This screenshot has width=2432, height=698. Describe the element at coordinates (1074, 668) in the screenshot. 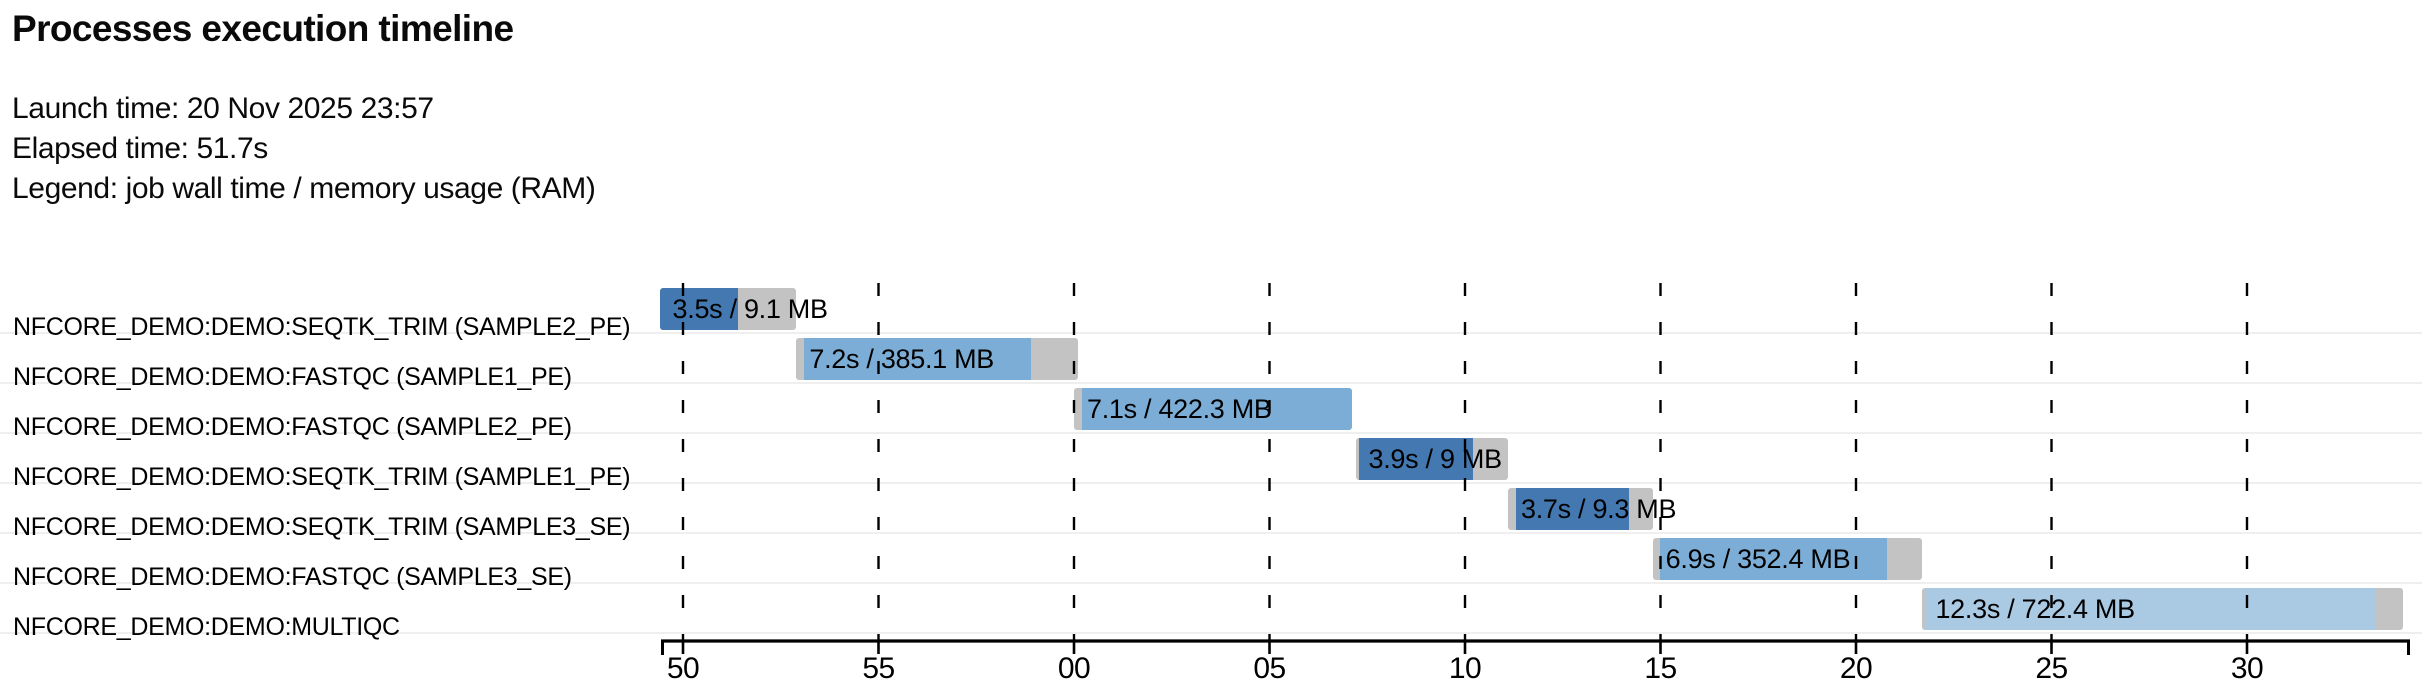

I see `axis-tick-label: 00` at that location.